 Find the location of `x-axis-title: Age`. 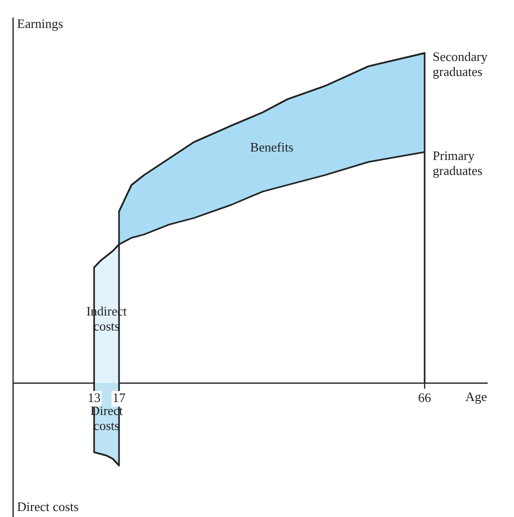

x-axis-title: Age is located at coordinates (476, 396).